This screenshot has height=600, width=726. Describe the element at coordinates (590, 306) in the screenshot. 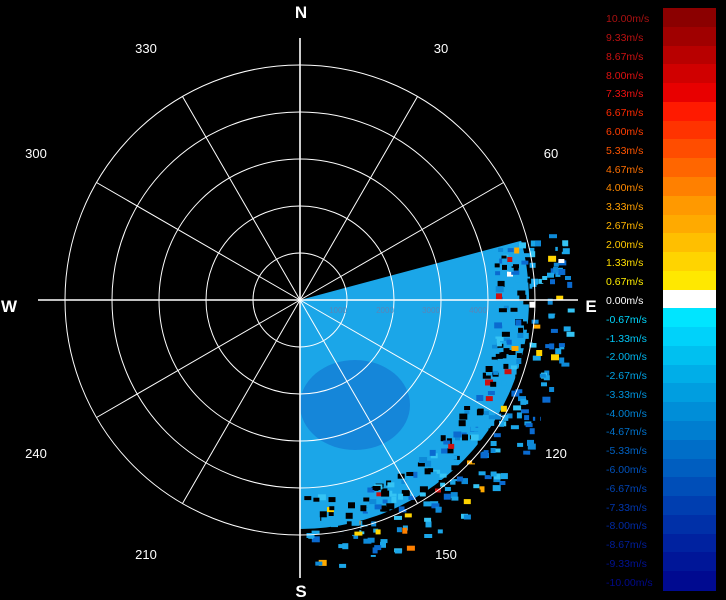

I see `east-label: E` at that location.